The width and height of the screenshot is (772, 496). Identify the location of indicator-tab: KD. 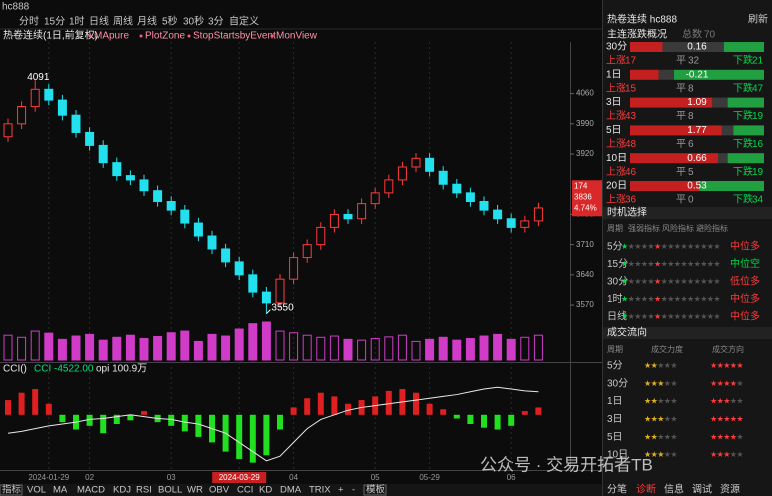
(265, 490).